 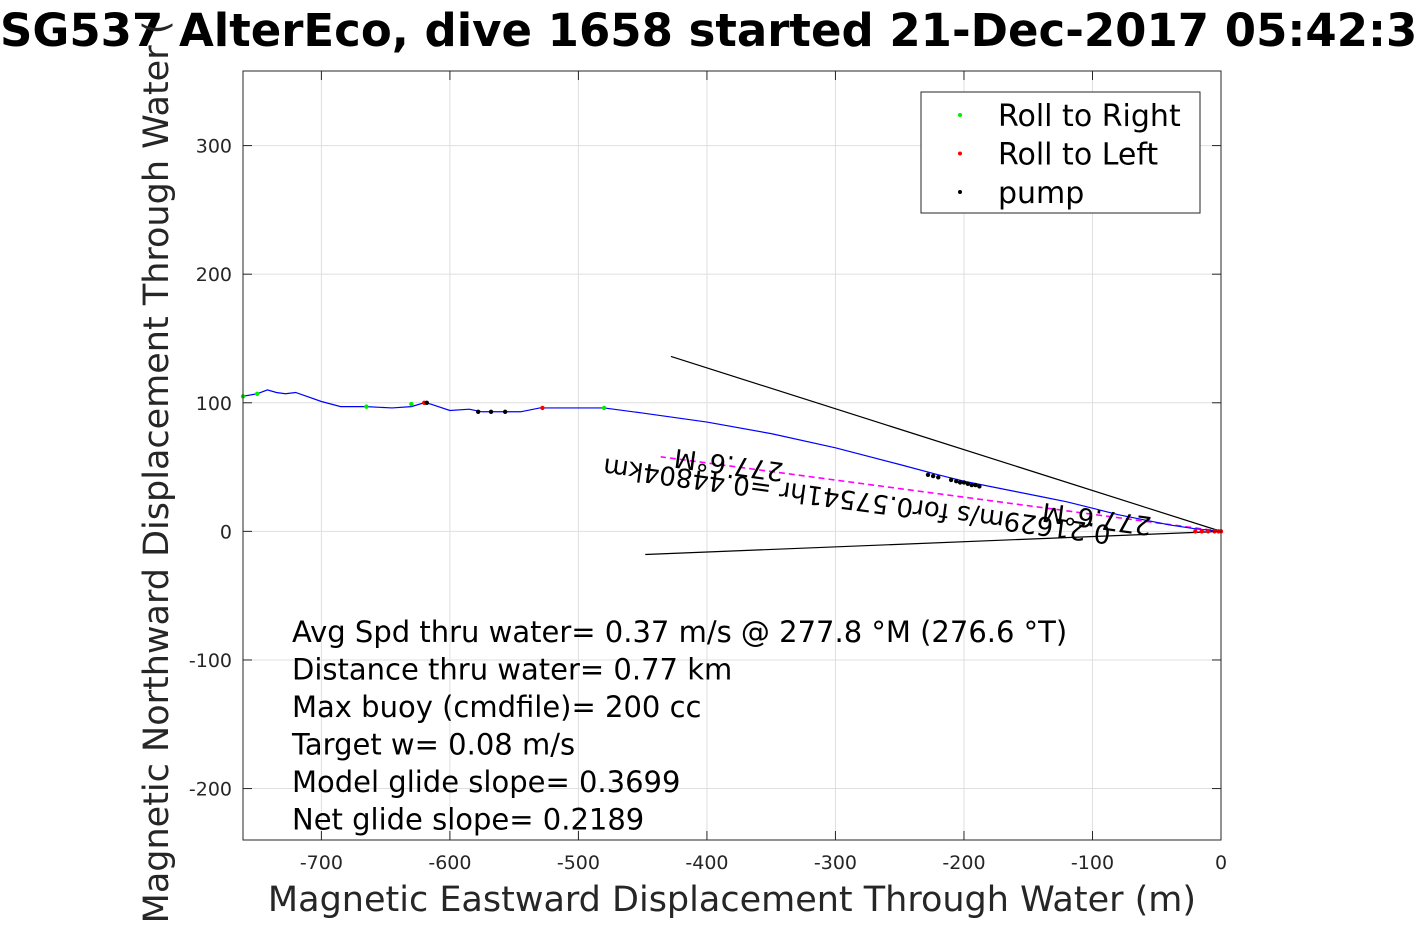 What do you see at coordinates (512, 670) in the screenshot?
I see `annotation-line: Distance thru water= 0.77 km` at bounding box center [512, 670].